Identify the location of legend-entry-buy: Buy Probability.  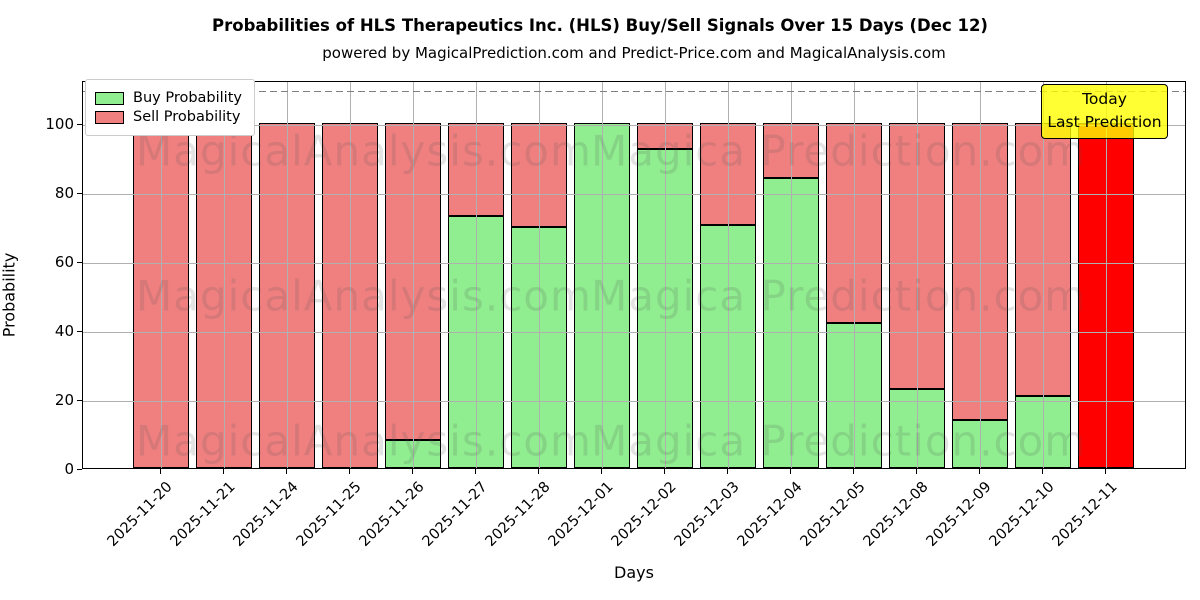
(168, 98).